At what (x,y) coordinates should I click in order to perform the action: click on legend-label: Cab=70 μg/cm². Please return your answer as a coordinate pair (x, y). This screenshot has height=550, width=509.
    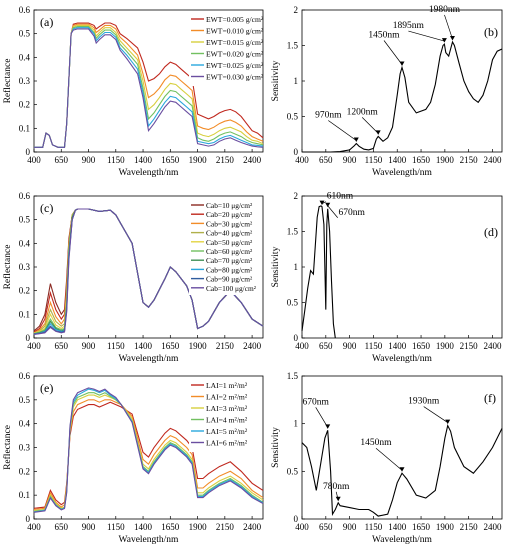
    Looking at the image, I should click on (229, 260).